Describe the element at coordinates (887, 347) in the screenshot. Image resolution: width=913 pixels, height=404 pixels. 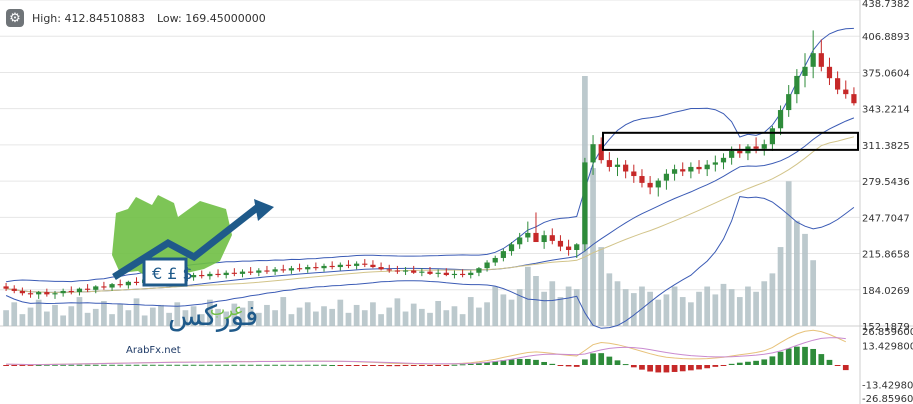
I see `macd-tick-label: 13.4298000` at that location.